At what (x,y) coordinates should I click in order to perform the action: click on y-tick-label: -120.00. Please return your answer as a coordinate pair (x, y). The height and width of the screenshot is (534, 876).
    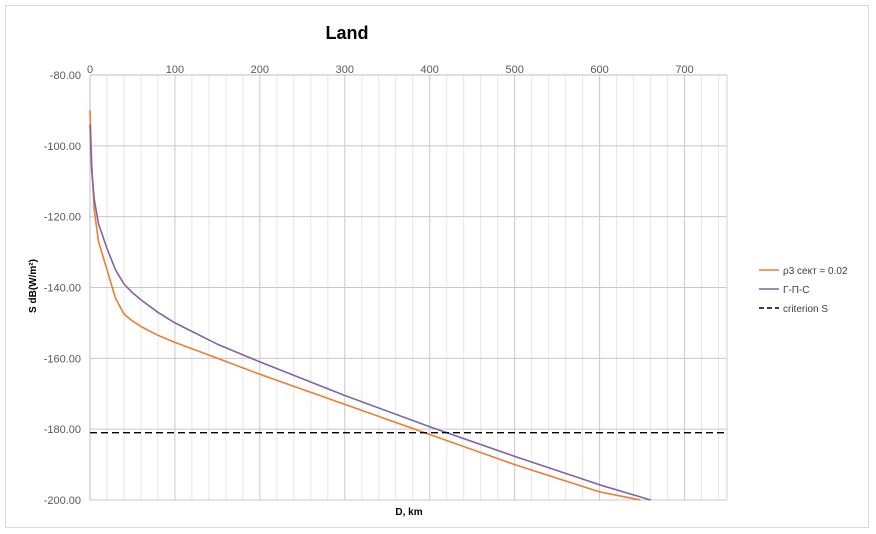
    Looking at the image, I should click on (62, 218).